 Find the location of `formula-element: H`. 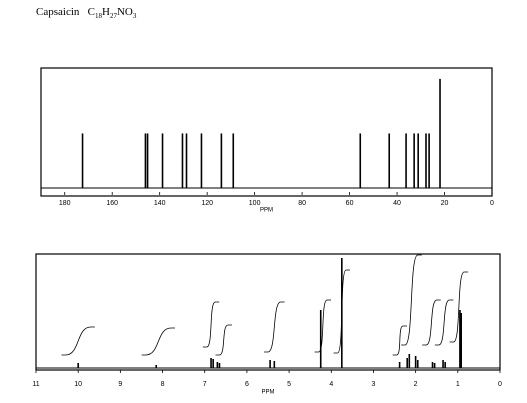

formula-element: H is located at coordinates (105, 12).